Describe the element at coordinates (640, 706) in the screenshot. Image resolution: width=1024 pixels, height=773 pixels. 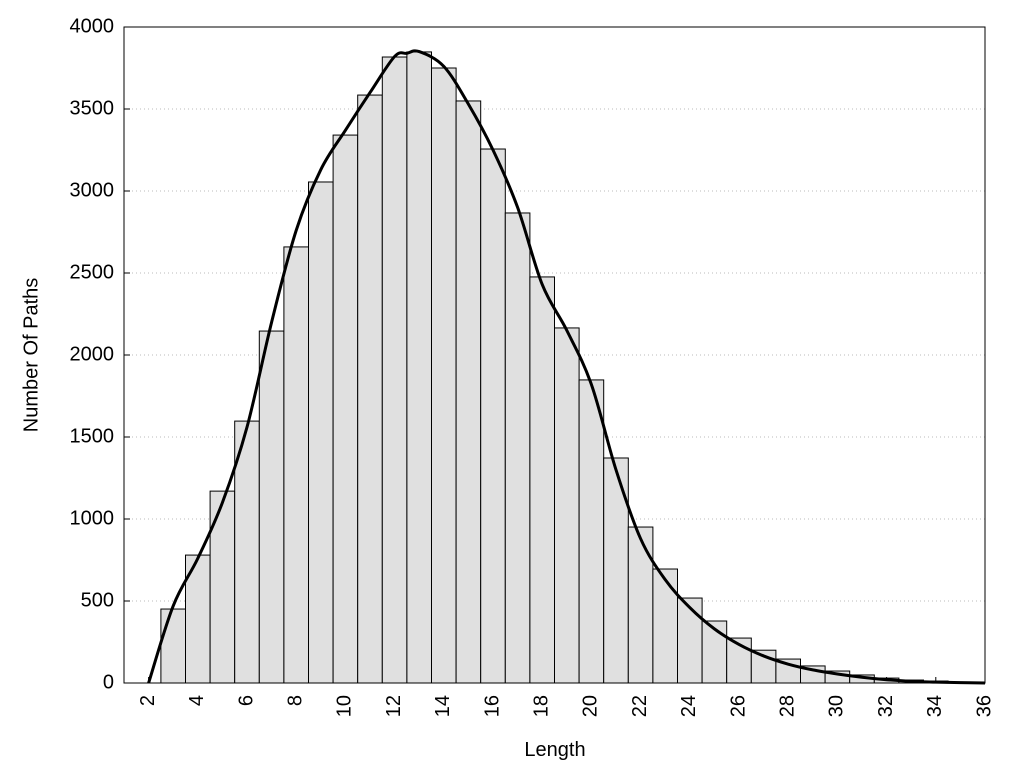
I see `x-tick-label: 22` at that location.